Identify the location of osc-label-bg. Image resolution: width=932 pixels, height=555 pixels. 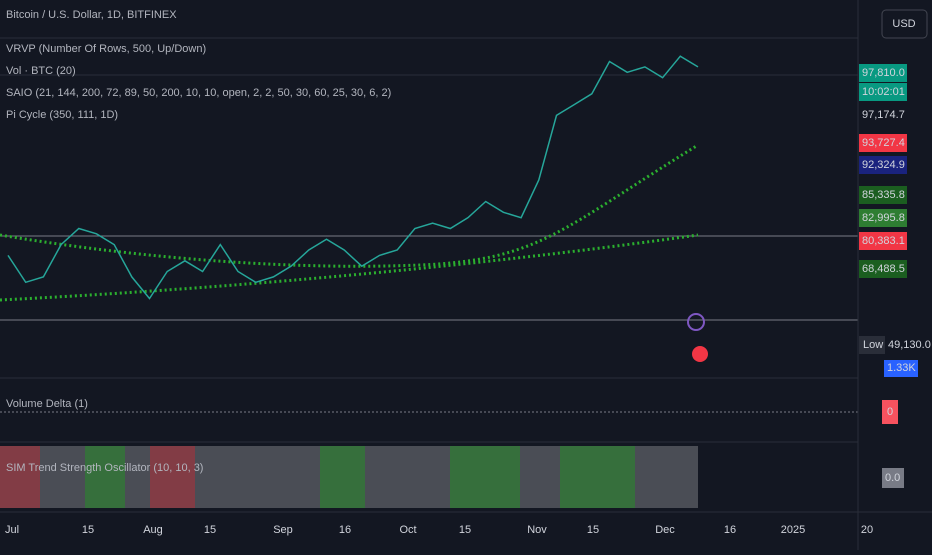
(893, 478).